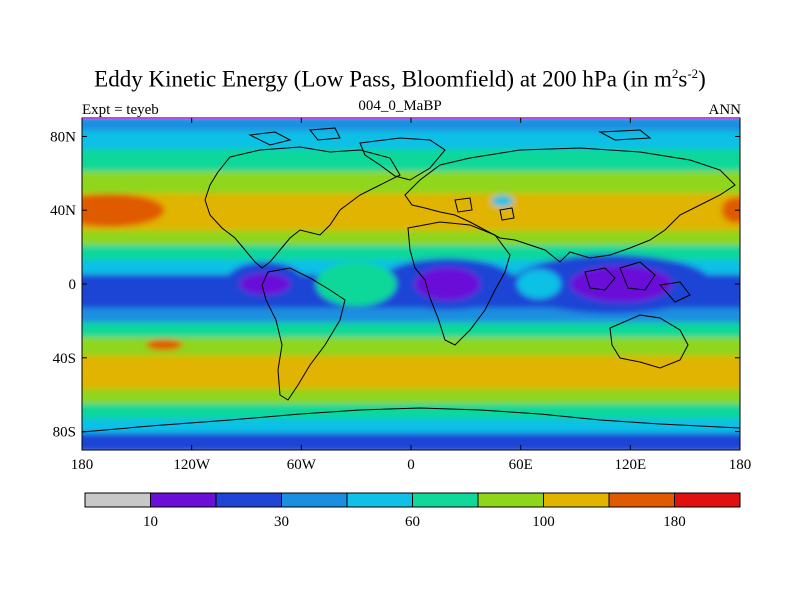 The height and width of the screenshot is (600, 800). I want to click on case-label: 004_0_MaBP, so click(400, 106).